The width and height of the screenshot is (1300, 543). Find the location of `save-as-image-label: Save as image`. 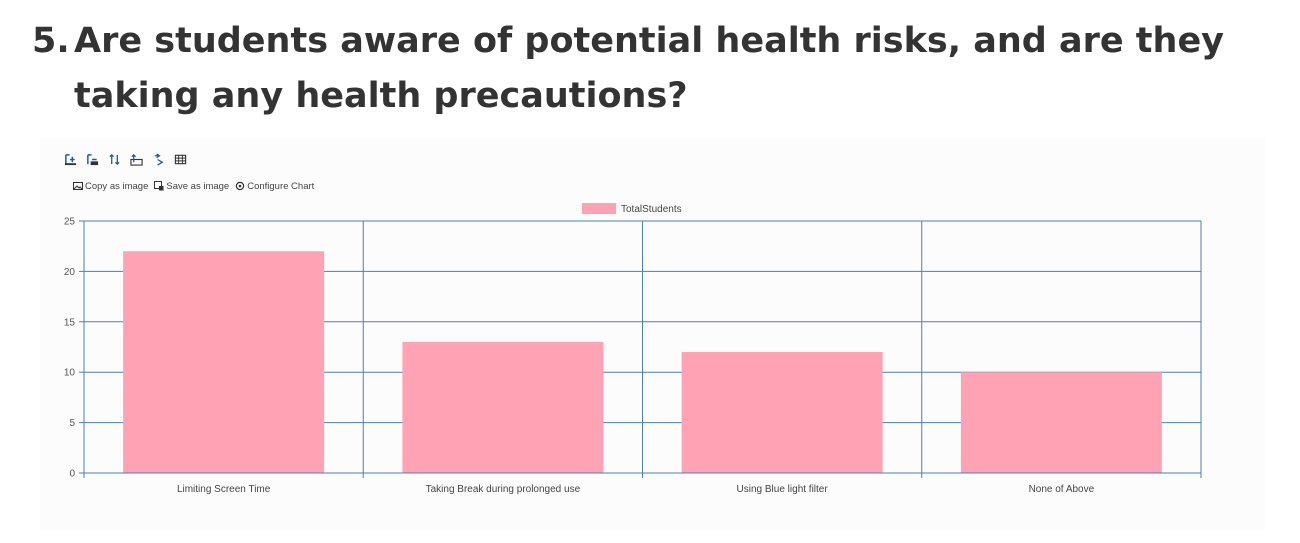

save-as-image-label: Save as image is located at coordinates (198, 186).